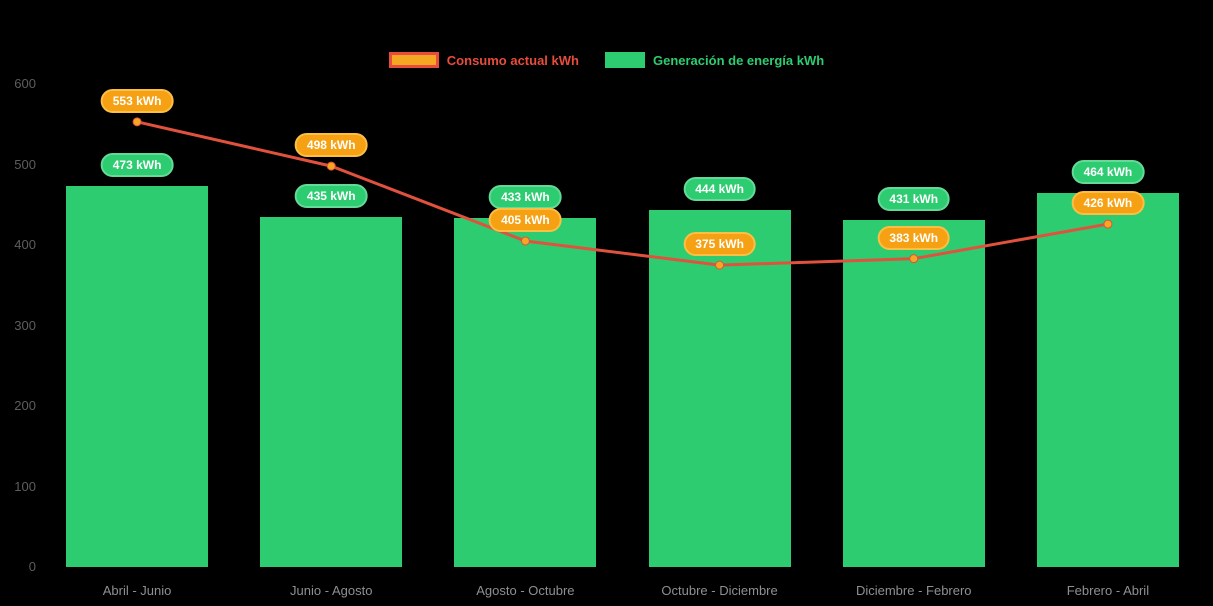  Describe the element at coordinates (1108, 203) in the screenshot. I see `line-value-badge: 426 kWh` at that location.